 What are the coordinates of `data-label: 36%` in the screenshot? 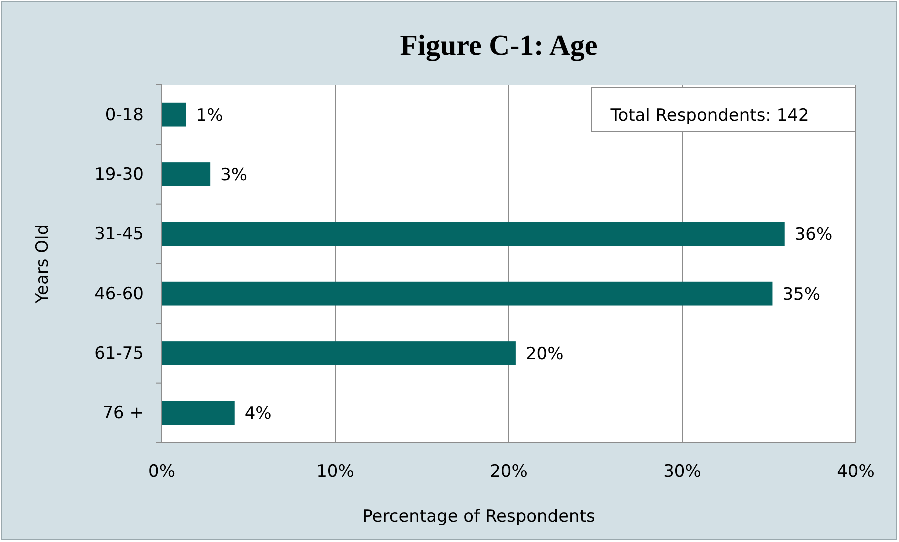 It's located at (813, 235).